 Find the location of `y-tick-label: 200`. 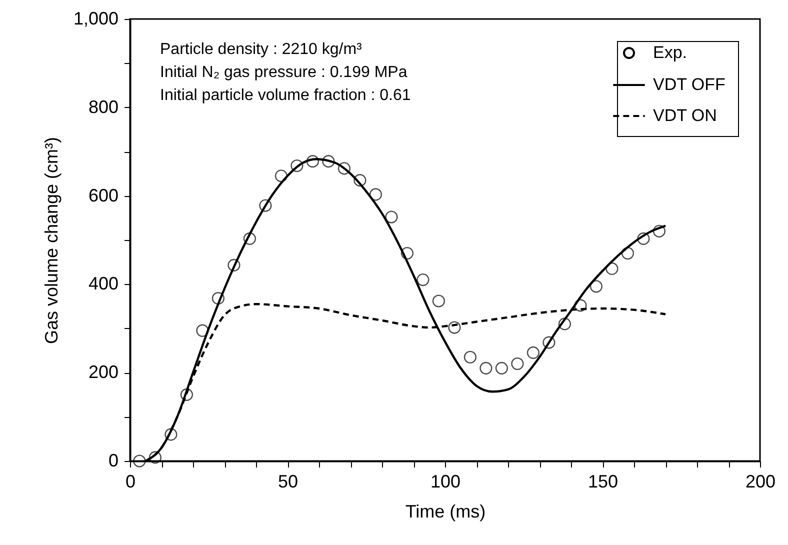

y-tick-label: 200 is located at coordinates (103, 372).